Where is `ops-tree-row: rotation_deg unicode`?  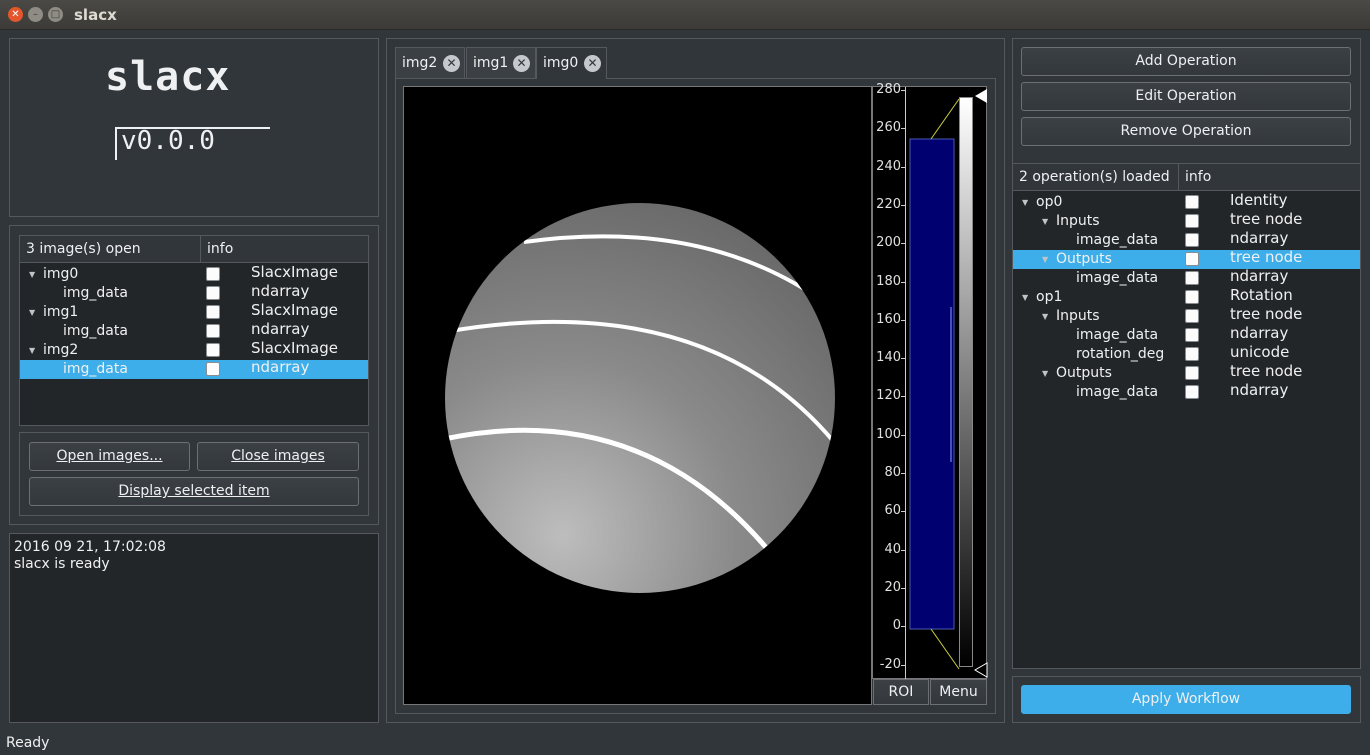 ops-tree-row: rotation_deg unicode is located at coordinates (1186, 353).